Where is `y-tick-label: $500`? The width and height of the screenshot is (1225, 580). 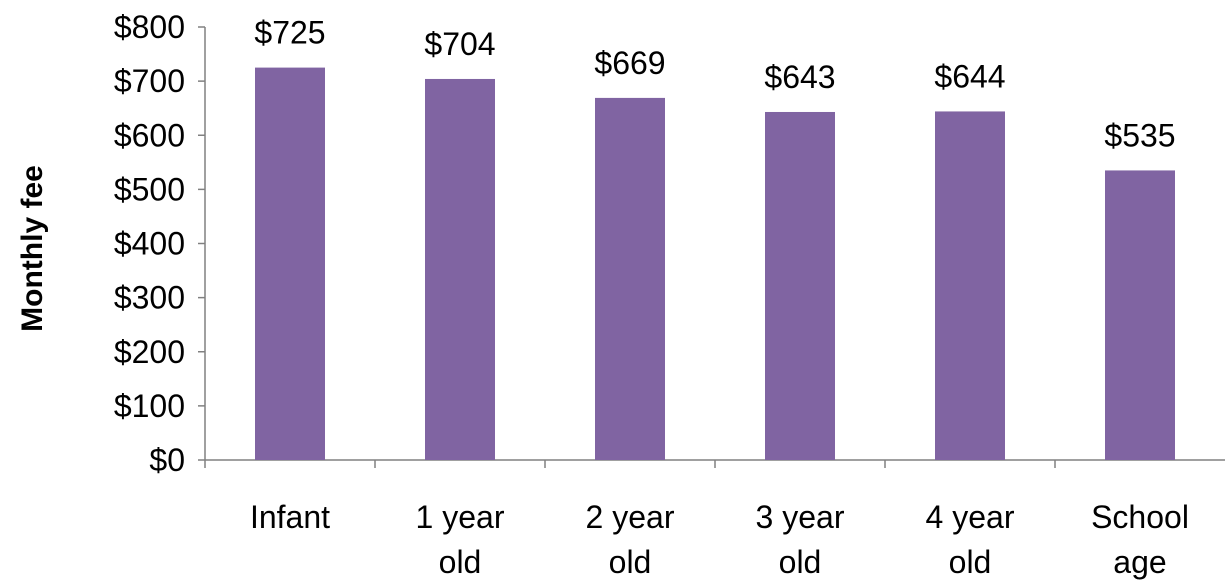 y-tick-label: $500 is located at coordinates (149, 189).